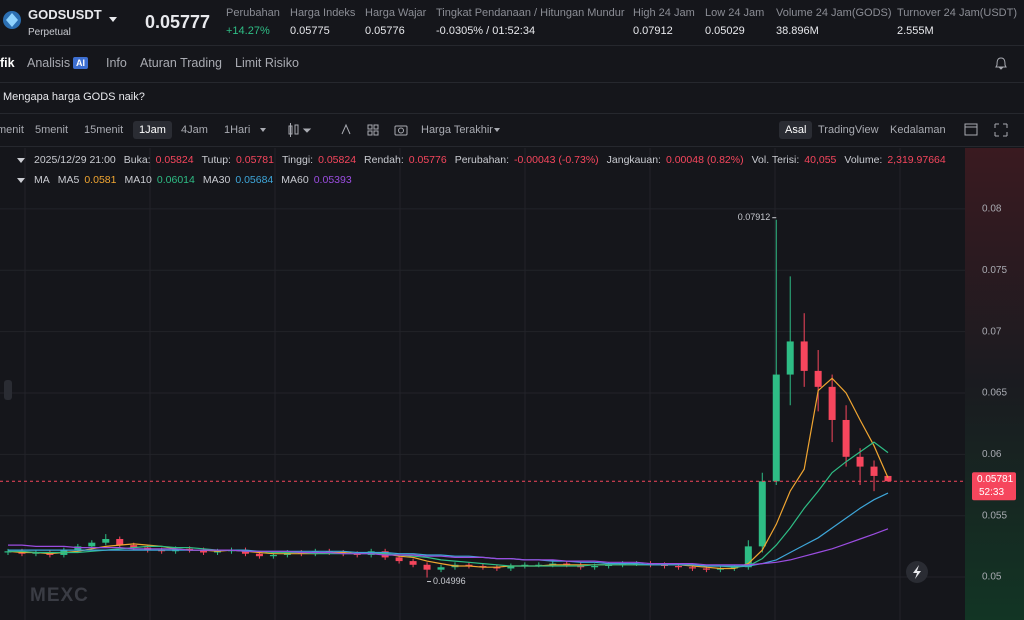 The height and width of the screenshot is (620, 1024). I want to click on field-label: Volume:, so click(863, 160).